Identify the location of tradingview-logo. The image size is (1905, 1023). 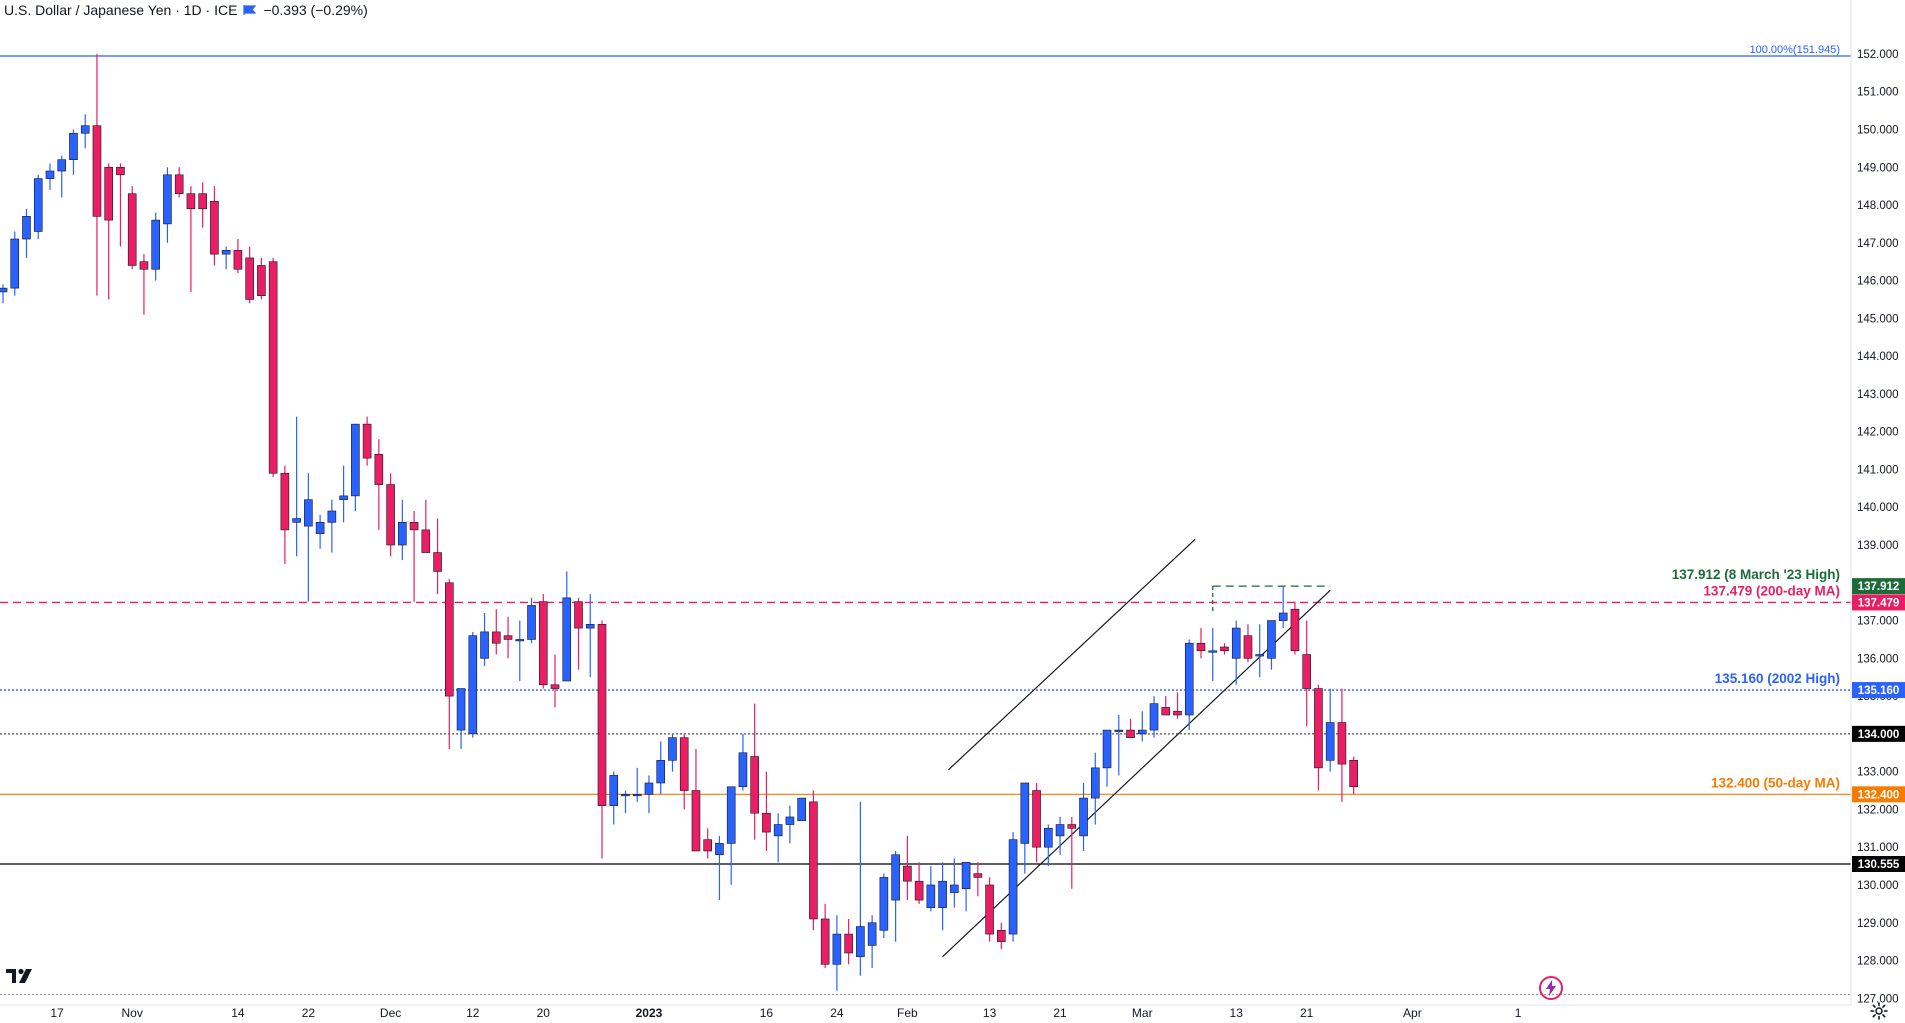
(22, 976).